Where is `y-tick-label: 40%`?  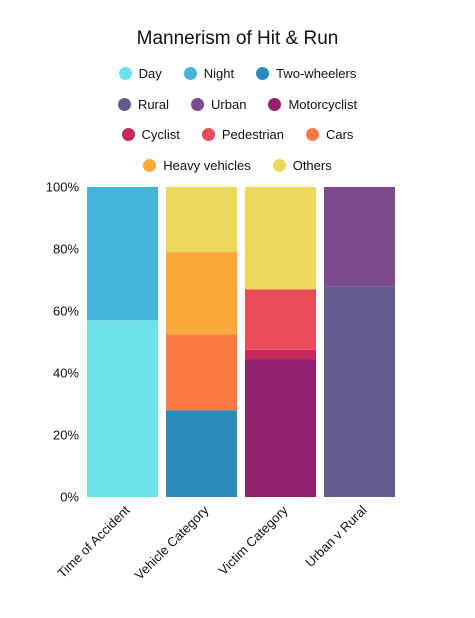 y-tick-label: 40% is located at coordinates (66, 373).